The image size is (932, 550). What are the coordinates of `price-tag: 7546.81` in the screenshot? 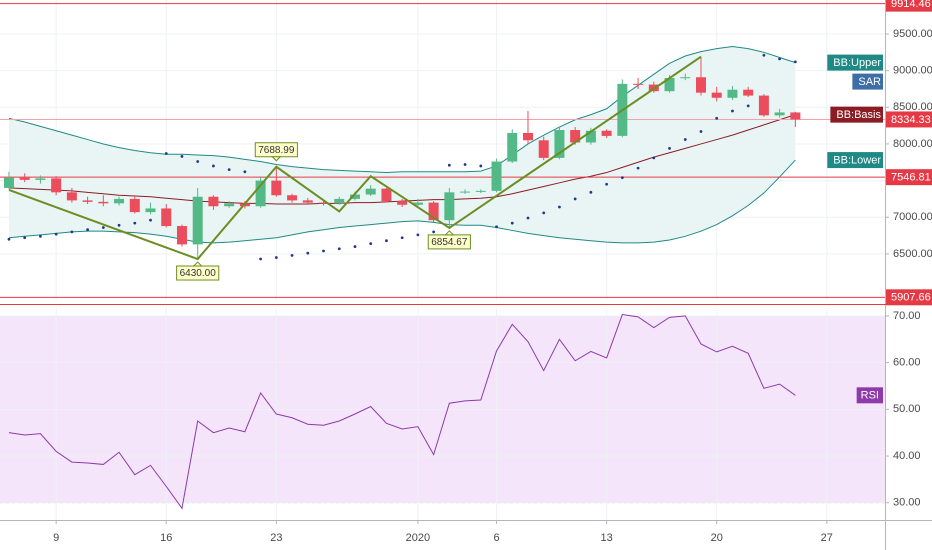 It's located at (909, 177).